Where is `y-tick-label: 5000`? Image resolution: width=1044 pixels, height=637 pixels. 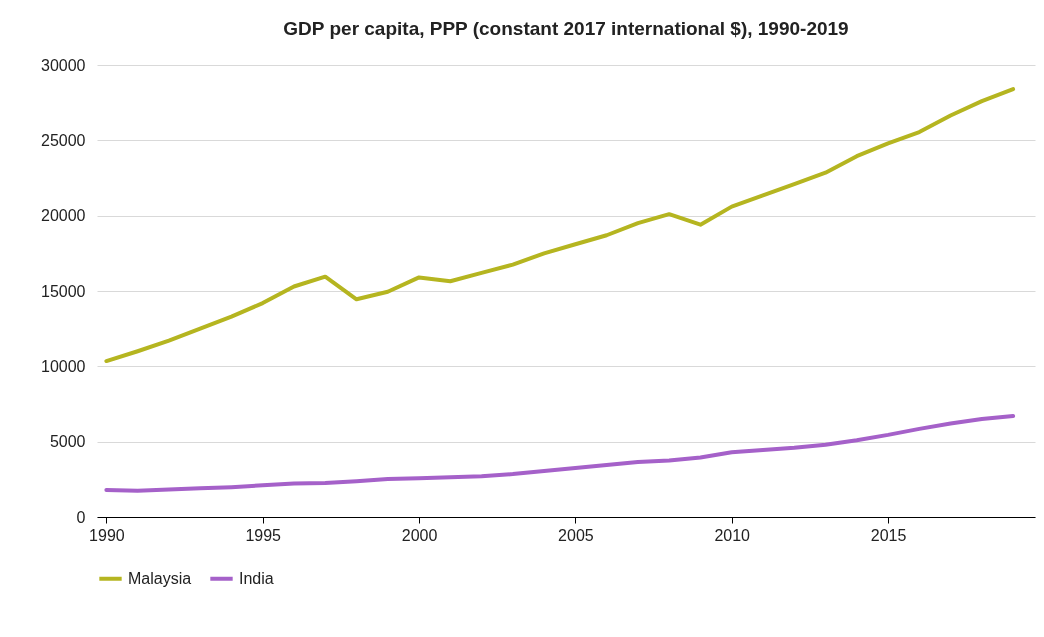
y-tick-label: 5000 is located at coordinates (67, 442).